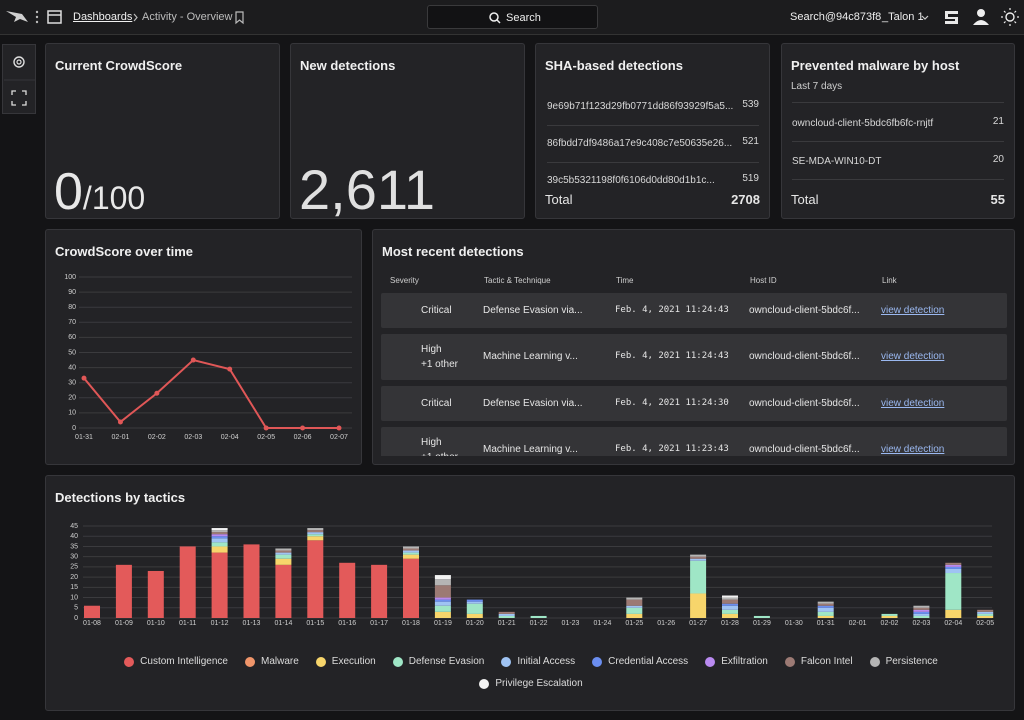 The image size is (1024, 720). What do you see at coordinates (99, 190) in the screenshot?
I see `crowdscore-value: 0/100` at bounding box center [99, 190].